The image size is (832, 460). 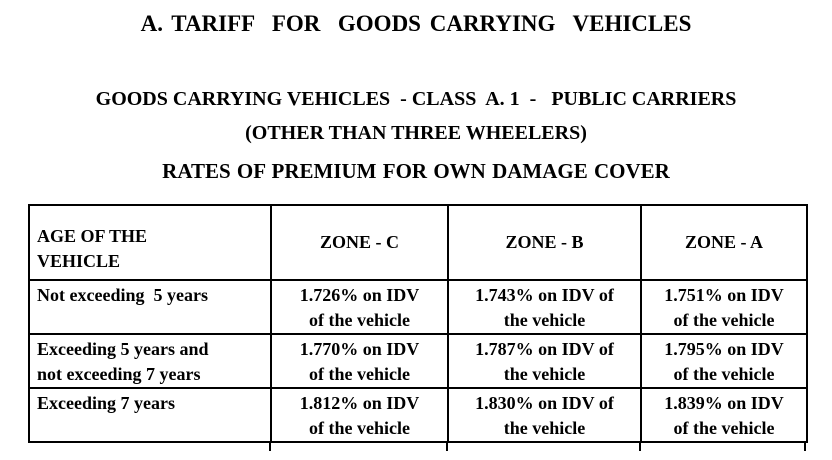 What do you see at coordinates (359, 242) in the screenshot?
I see `col-header-zone-c: ZONE - C` at bounding box center [359, 242].